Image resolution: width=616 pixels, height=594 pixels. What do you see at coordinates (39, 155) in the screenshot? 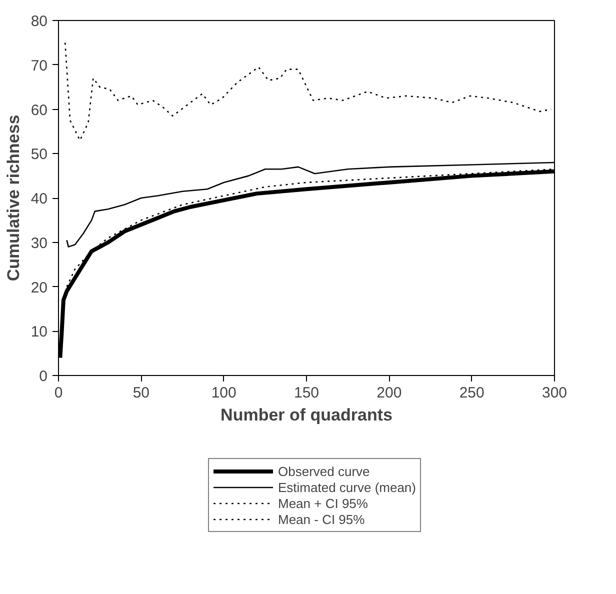
I see `y-tick-label: 50` at bounding box center [39, 155].